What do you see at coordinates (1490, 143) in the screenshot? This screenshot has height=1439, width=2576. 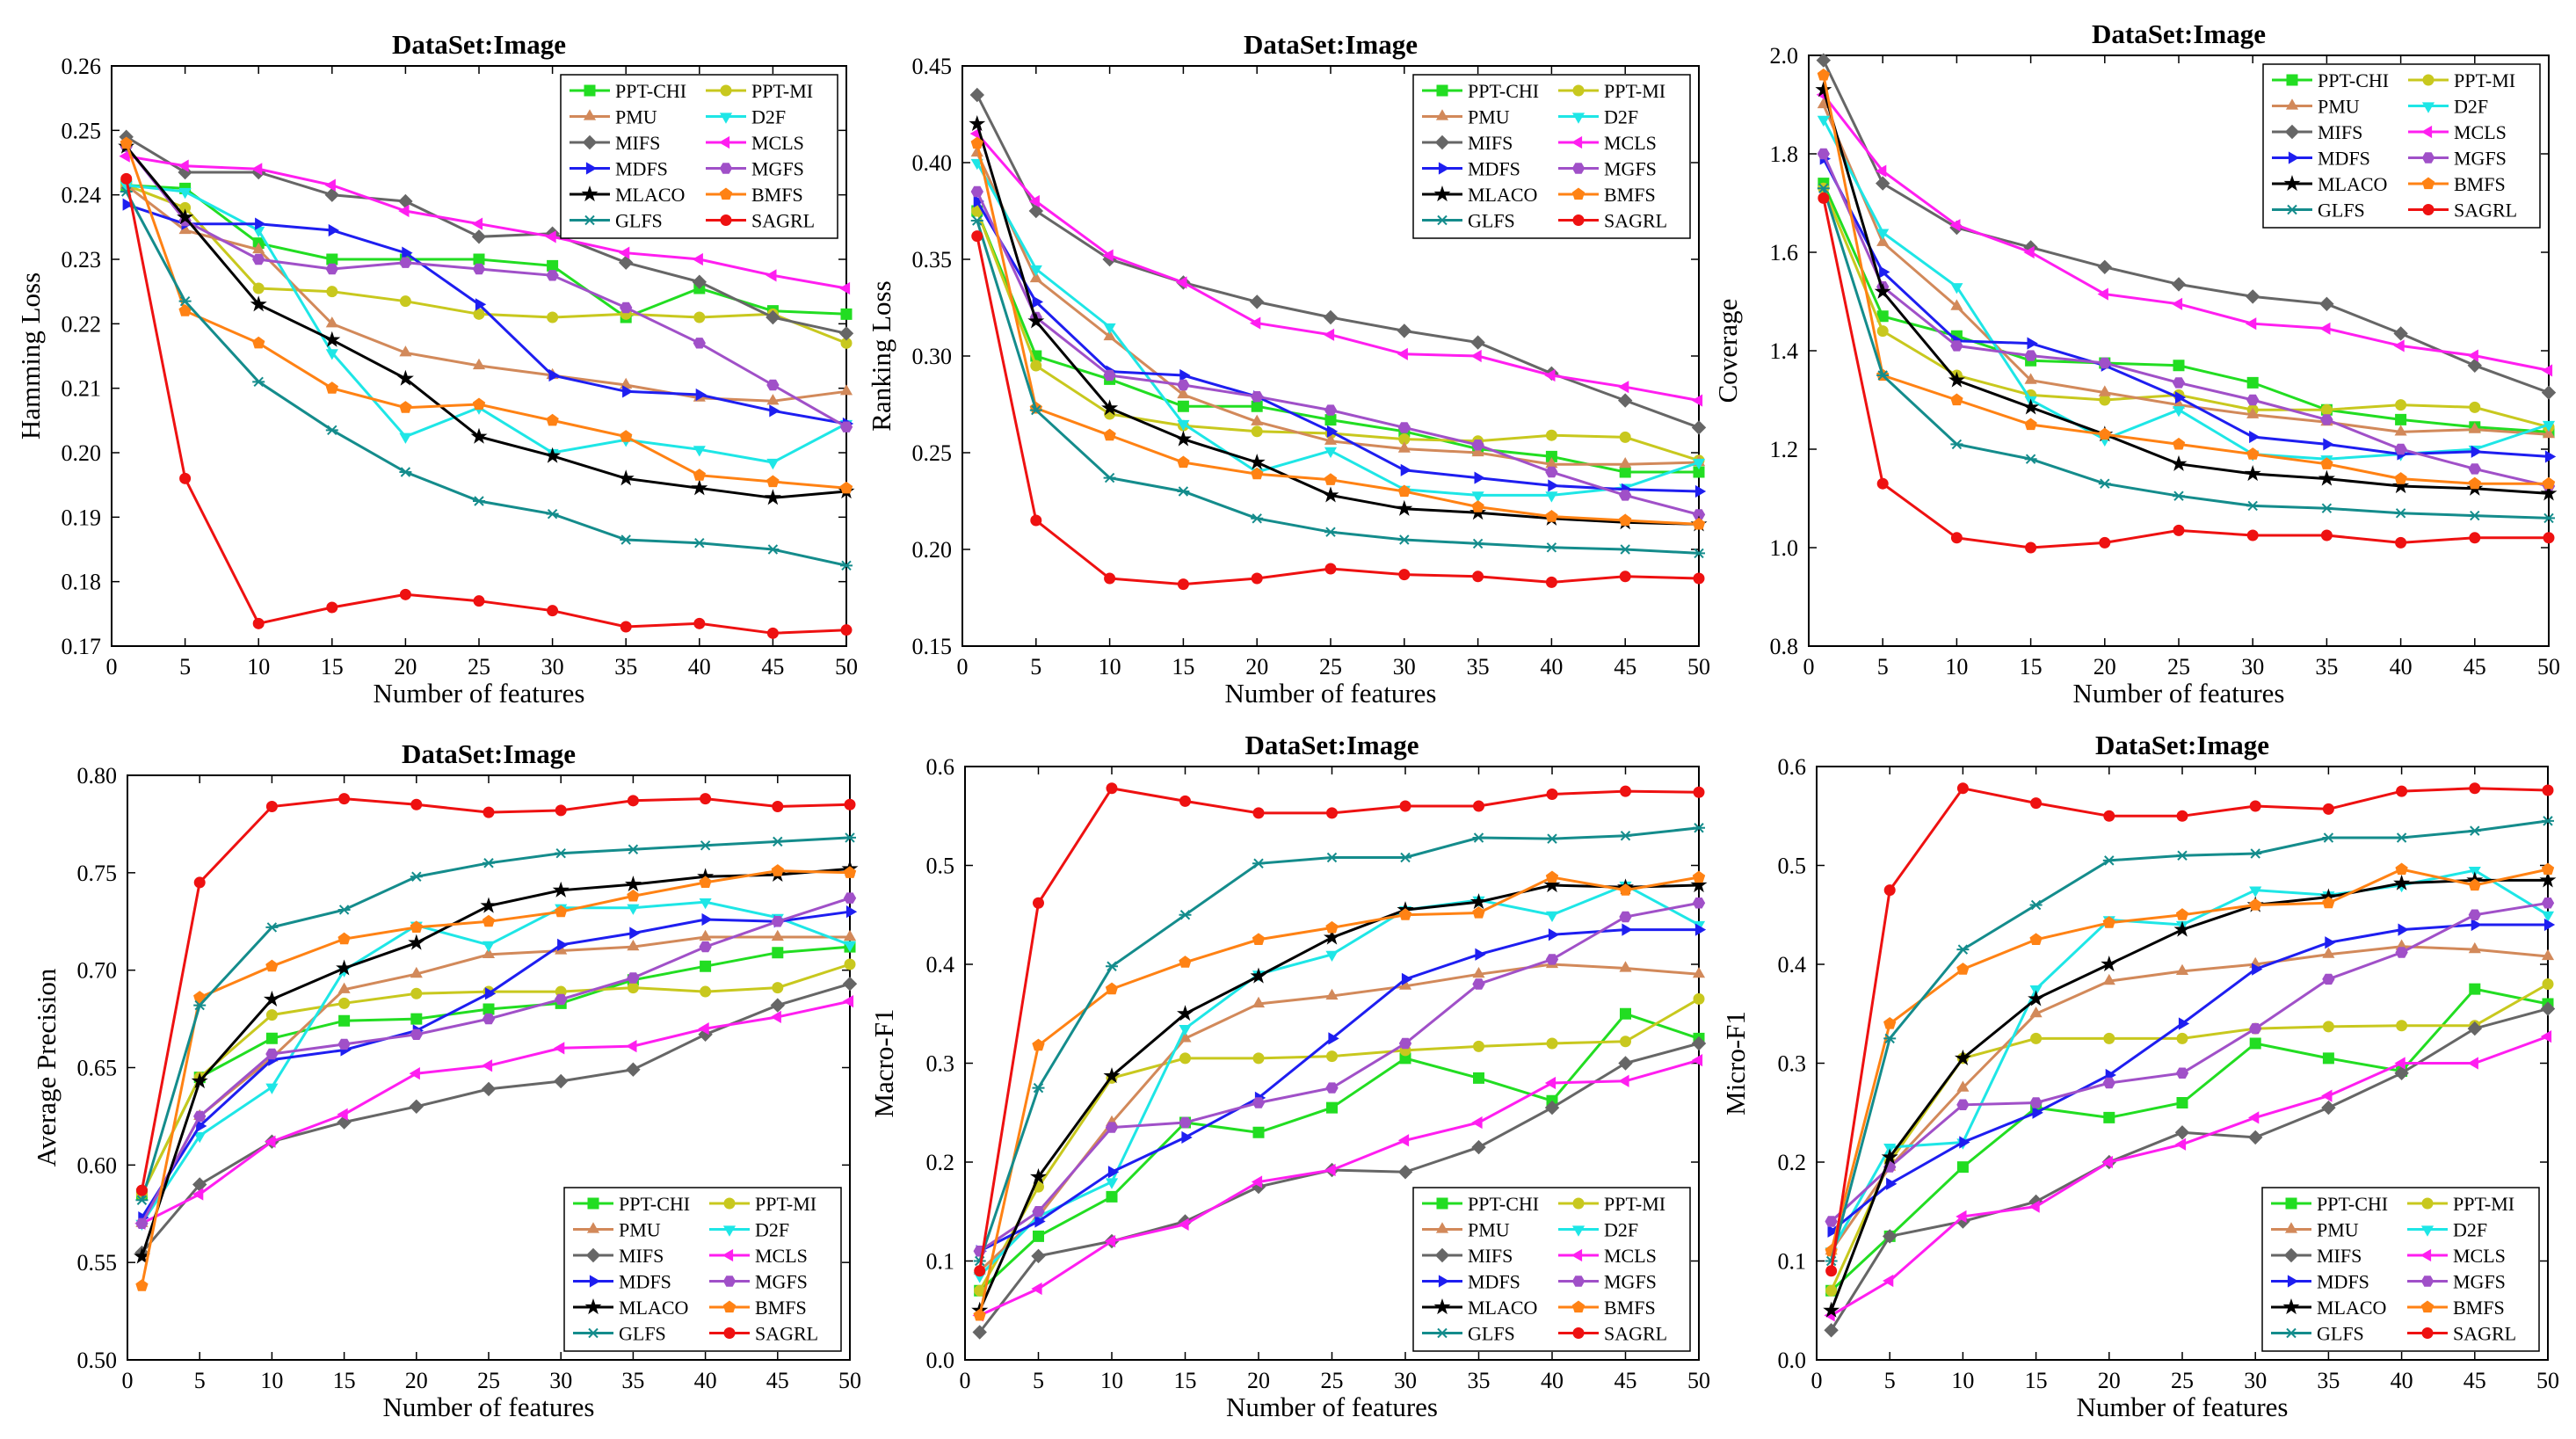 I see `legend-label: MIFS` at bounding box center [1490, 143].